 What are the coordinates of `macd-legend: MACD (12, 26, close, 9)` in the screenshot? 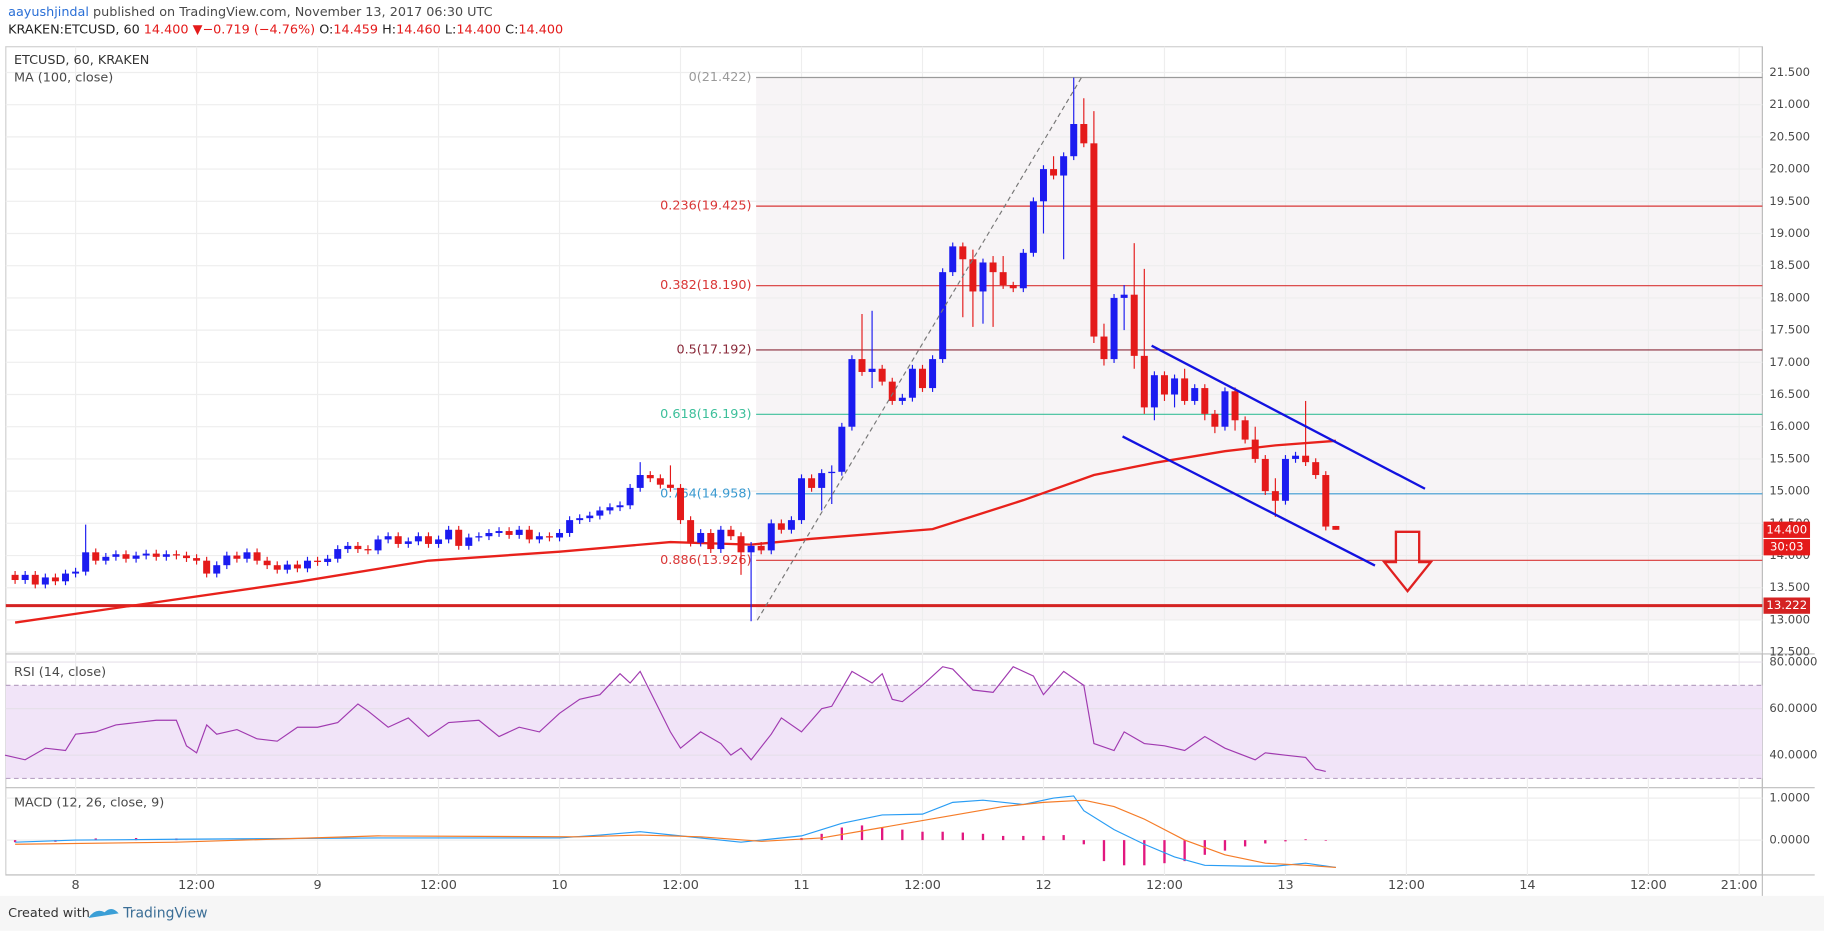 It's located at (89, 802).